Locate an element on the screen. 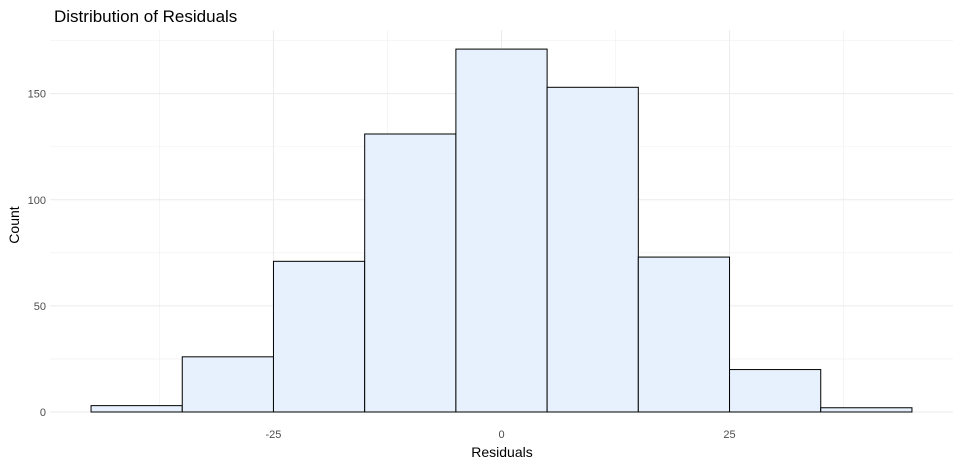 The width and height of the screenshot is (960, 464). x-tick-label: 25 is located at coordinates (729, 435).